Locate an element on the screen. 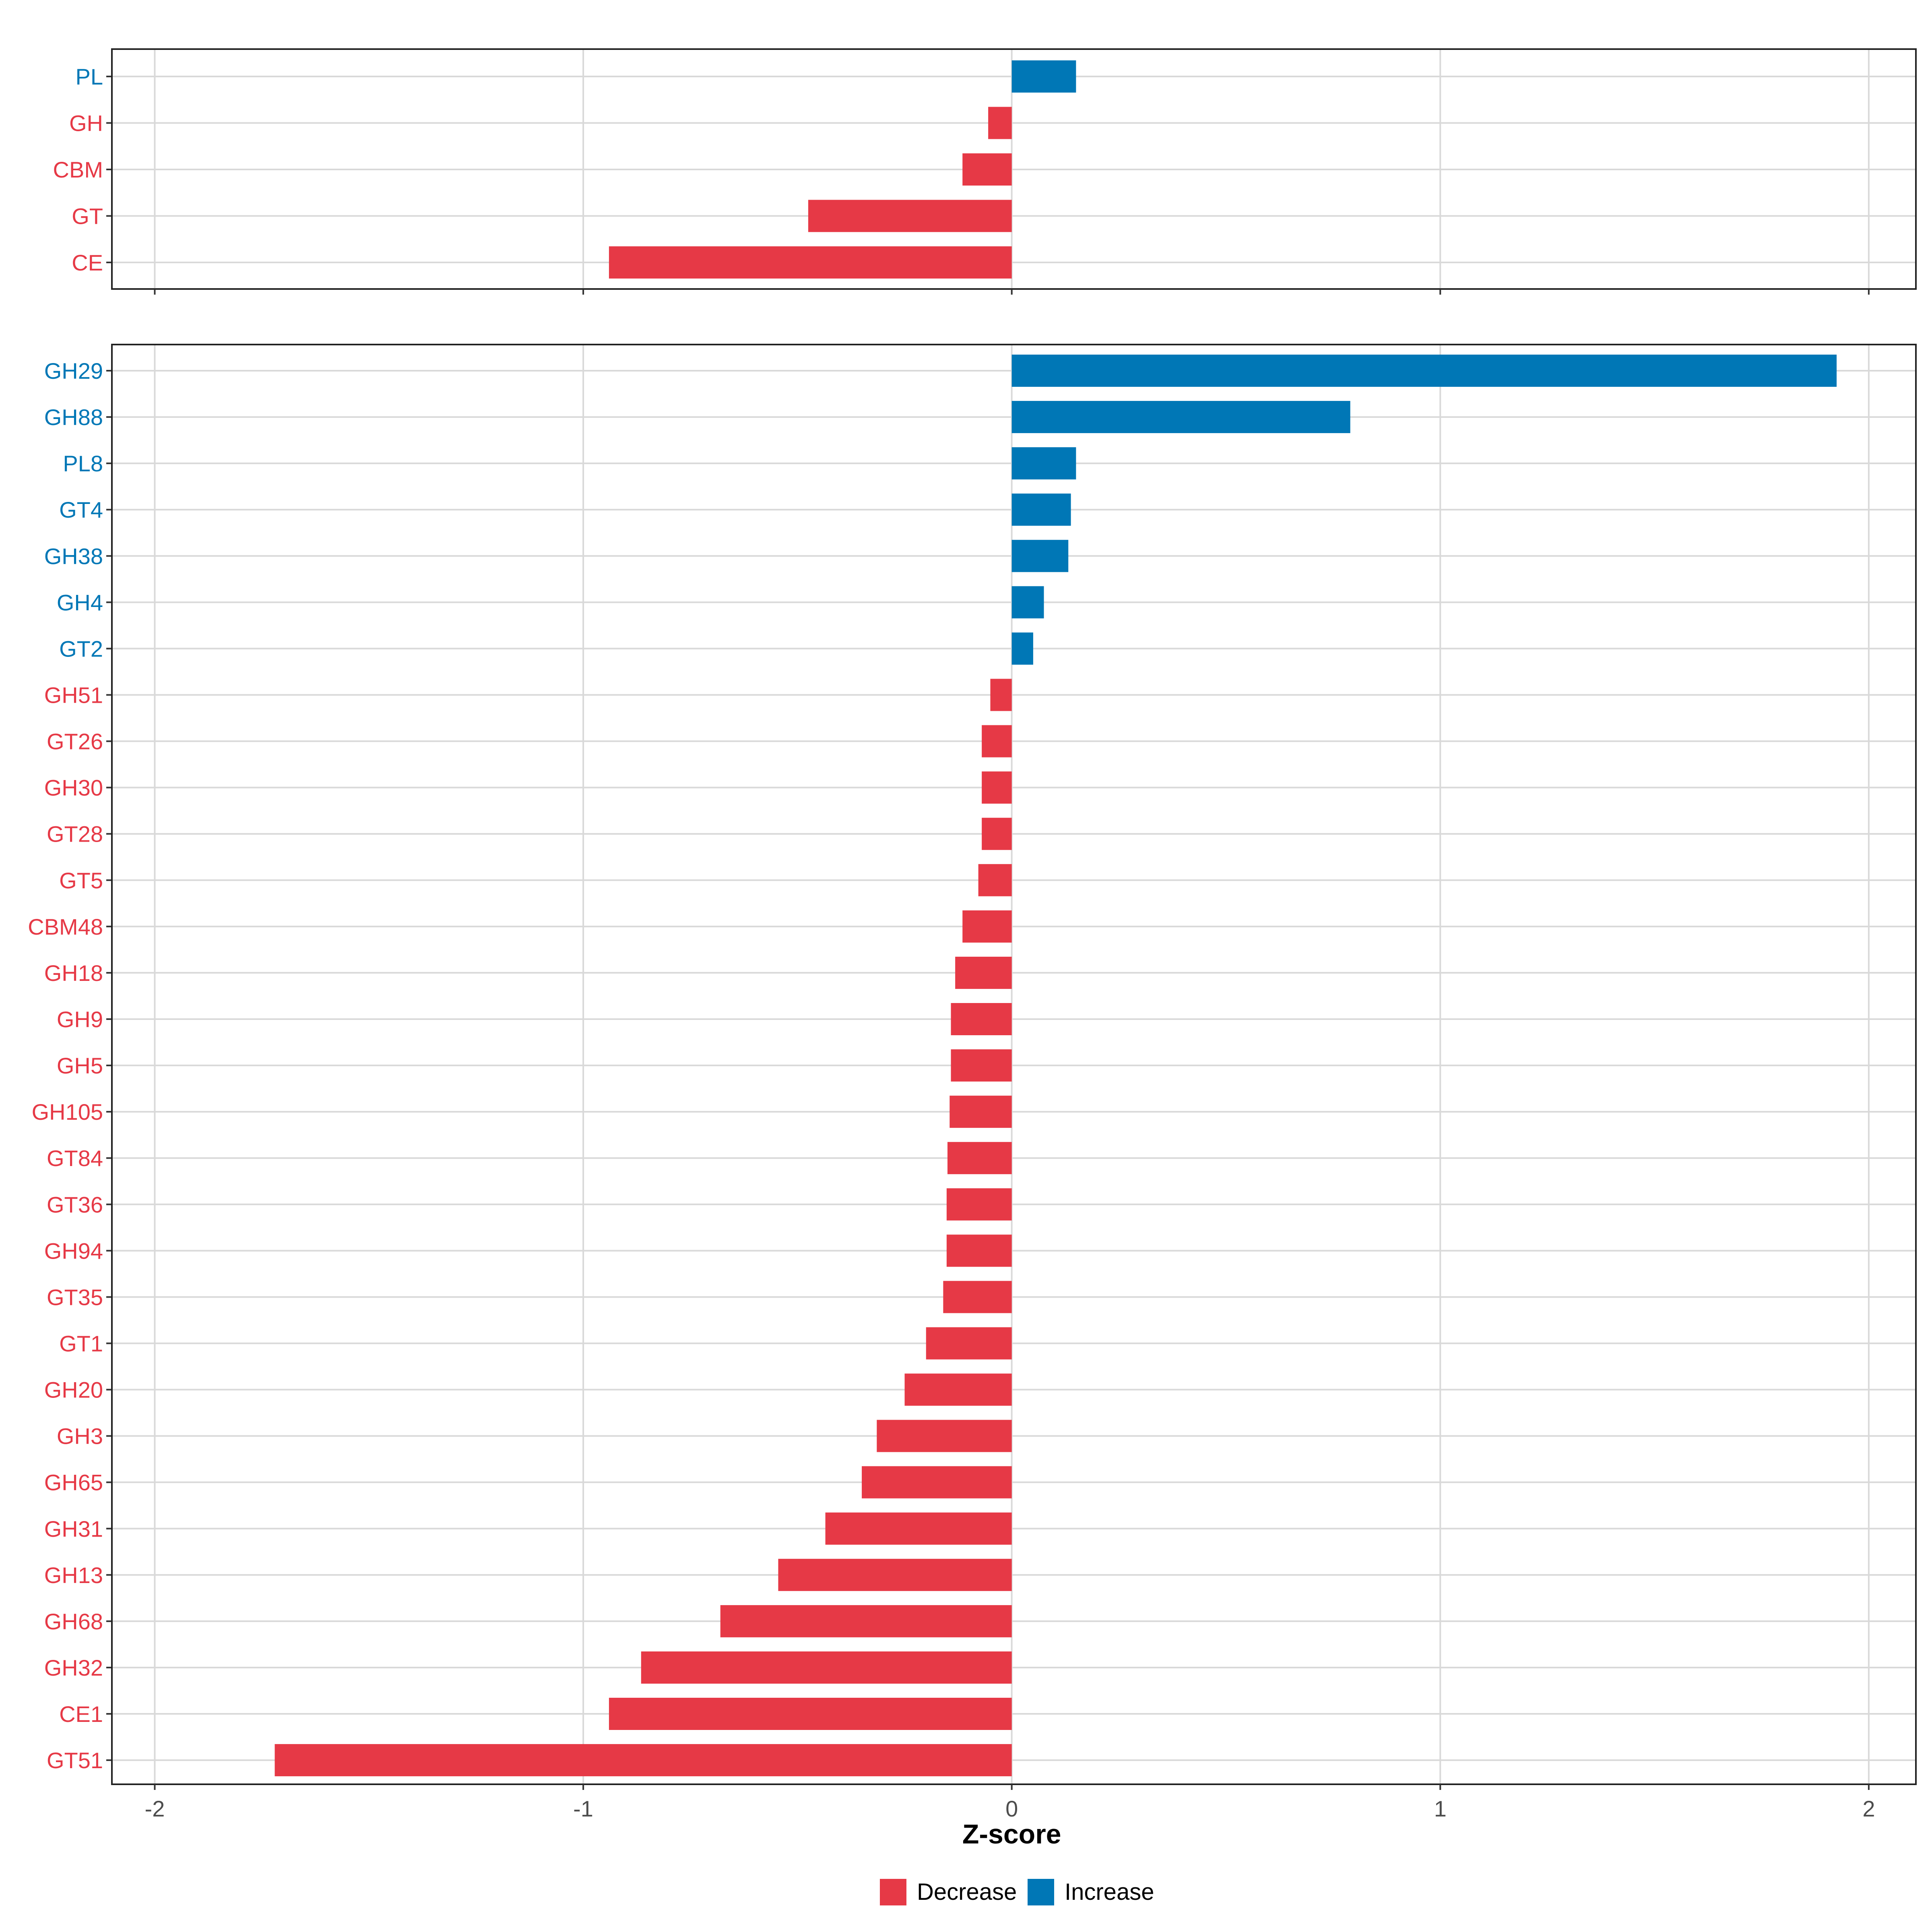 The width and height of the screenshot is (1932, 1932). bar-GH32 is located at coordinates (826, 1667).